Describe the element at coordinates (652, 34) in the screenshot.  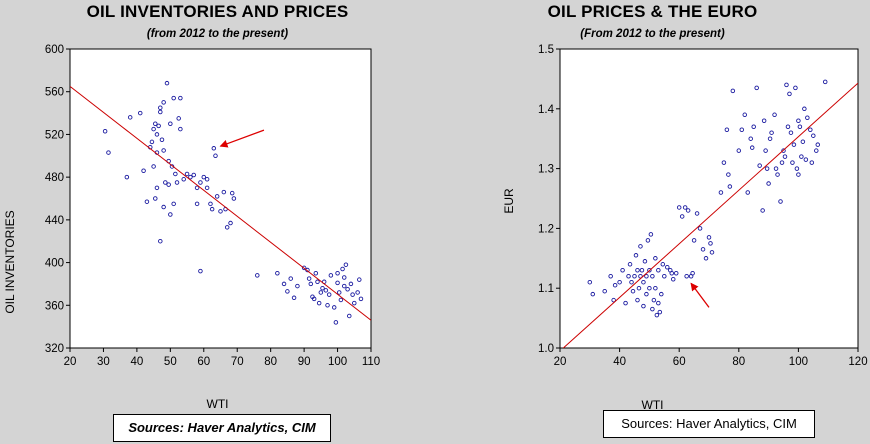
I see `chart-subtitle: (From 2012 to the present)` at that location.